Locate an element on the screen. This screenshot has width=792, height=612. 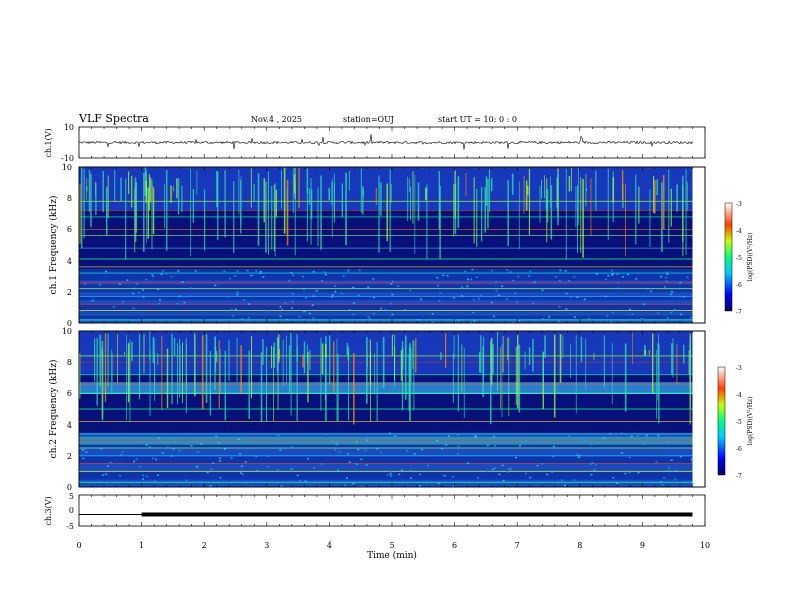
ch2-ytick-10: 10 is located at coordinates (67, 331).